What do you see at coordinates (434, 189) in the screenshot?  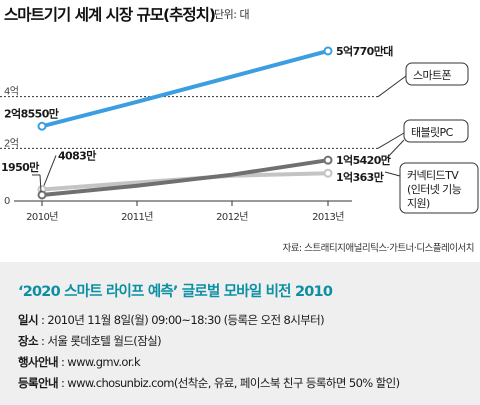 I see `legend-connected-tv-label: (인터넷 기능` at bounding box center [434, 189].